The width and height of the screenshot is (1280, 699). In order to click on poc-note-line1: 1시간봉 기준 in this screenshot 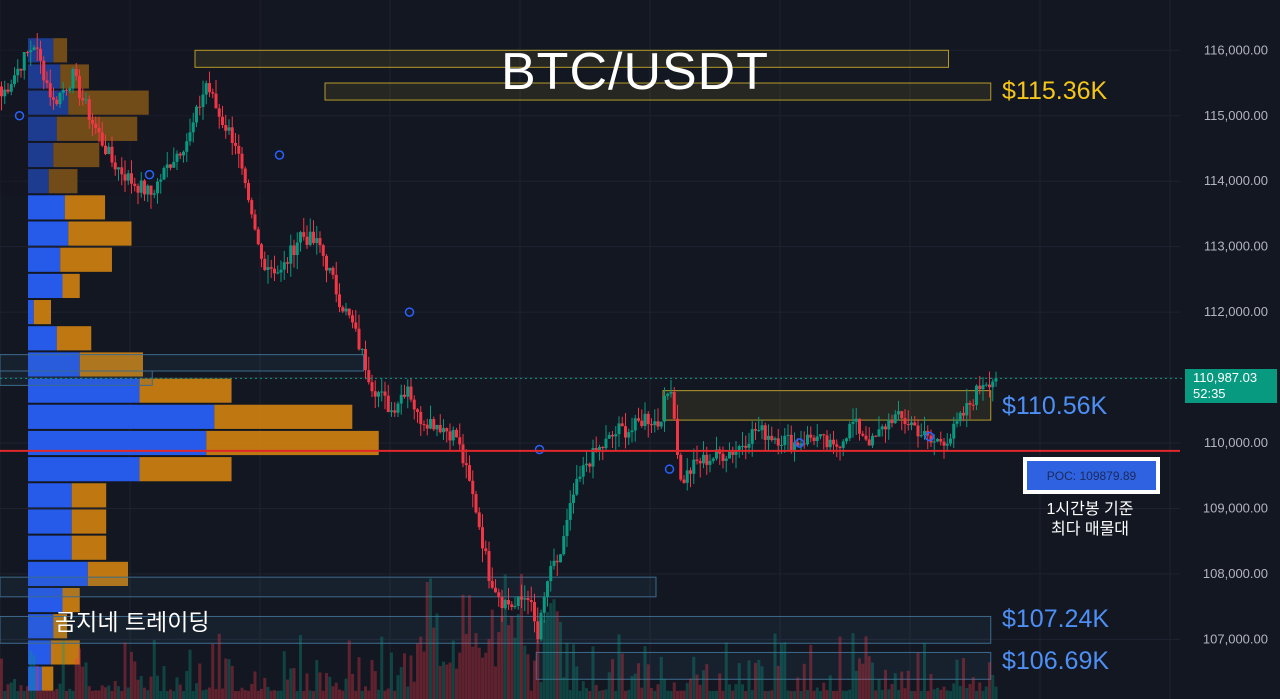, I will do `click(1090, 509)`.